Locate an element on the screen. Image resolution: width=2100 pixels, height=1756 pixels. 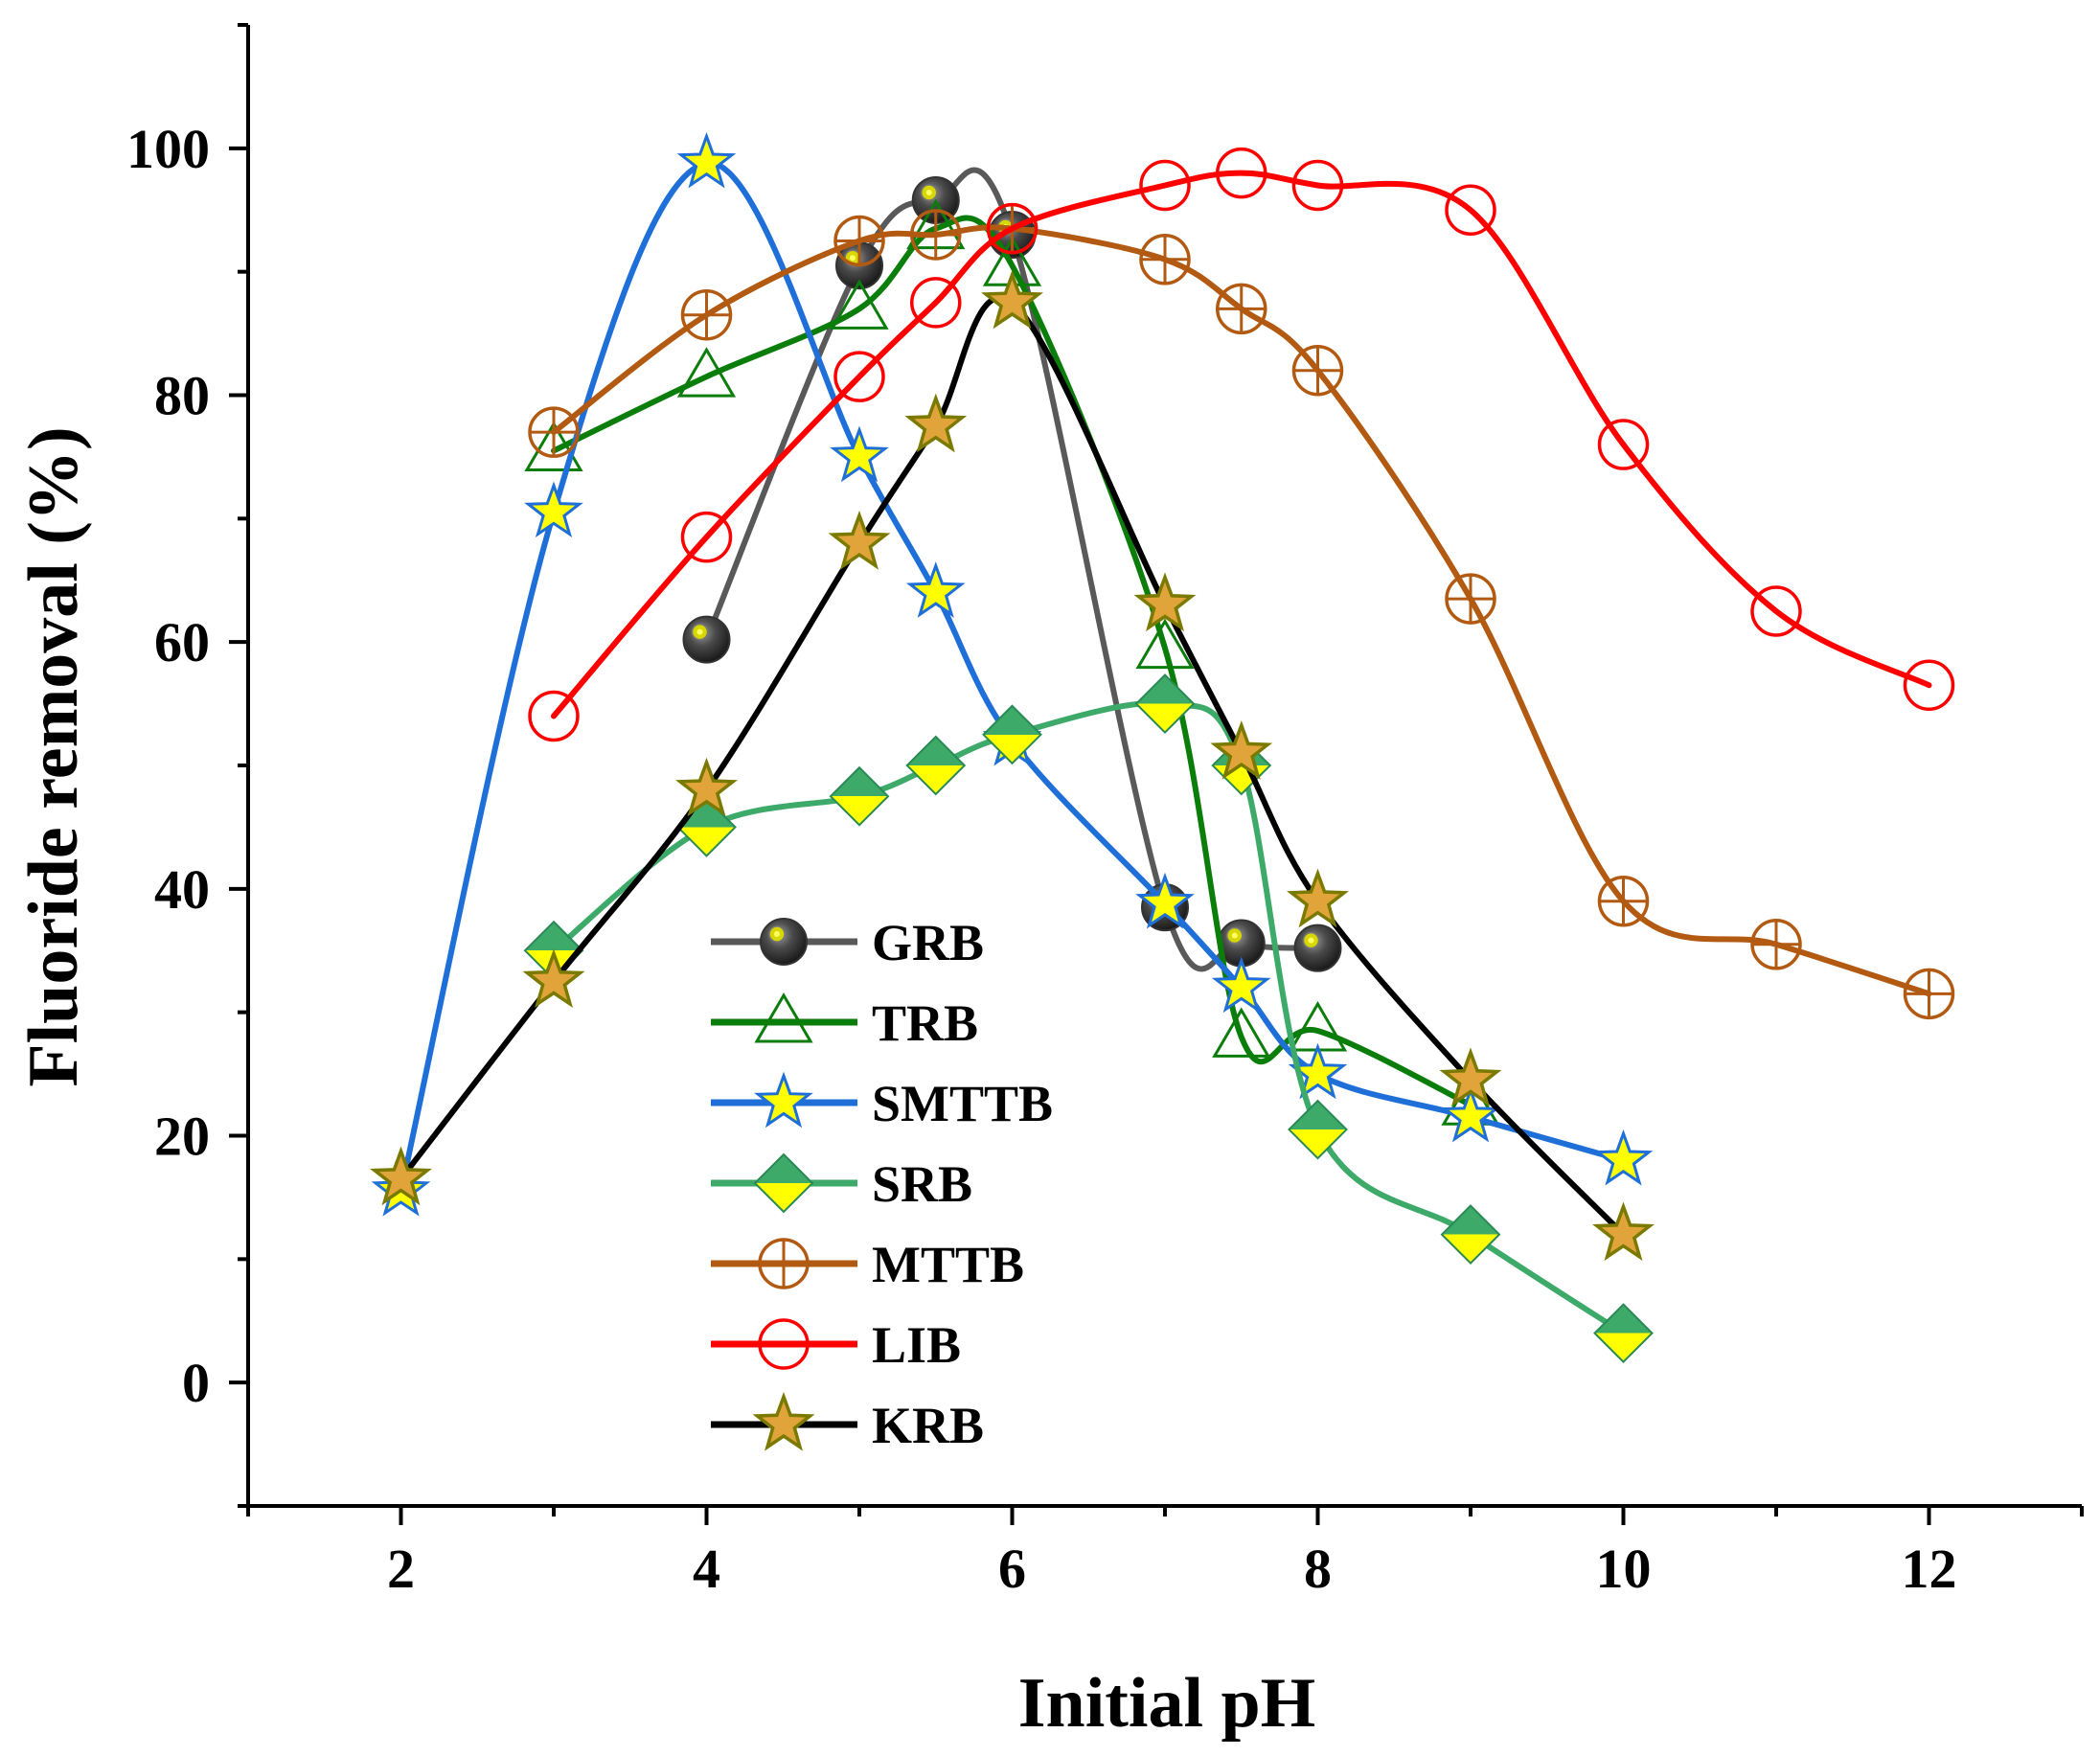
legend-marker-lib is located at coordinates (784, 1344).